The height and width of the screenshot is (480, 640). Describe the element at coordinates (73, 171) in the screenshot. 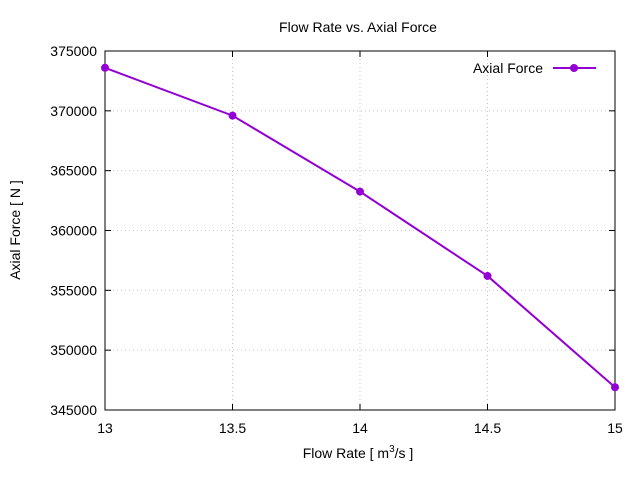

I see `y-tick-label: 365000` at that location.